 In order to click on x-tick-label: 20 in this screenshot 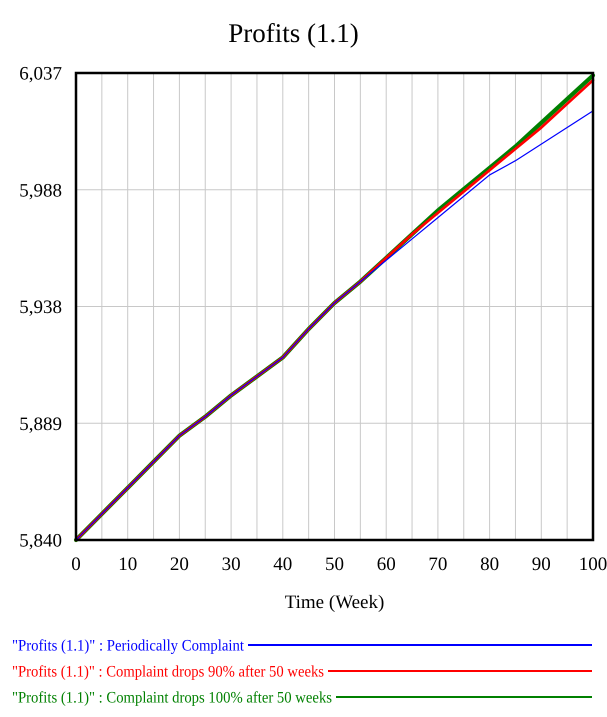, I will do `click(179, 564)`.